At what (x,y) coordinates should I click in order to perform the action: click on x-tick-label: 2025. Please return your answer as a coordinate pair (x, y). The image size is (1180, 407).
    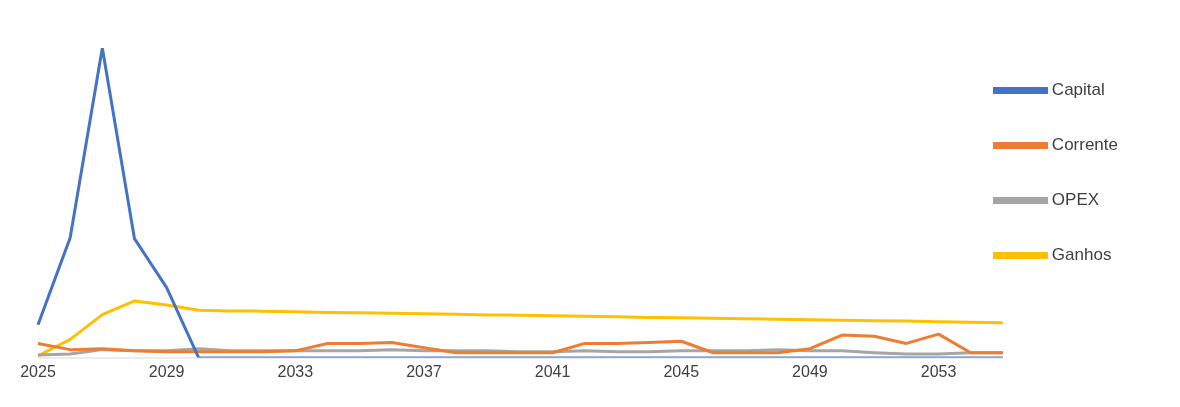
    Looking at the image, I should click on (38, 372).